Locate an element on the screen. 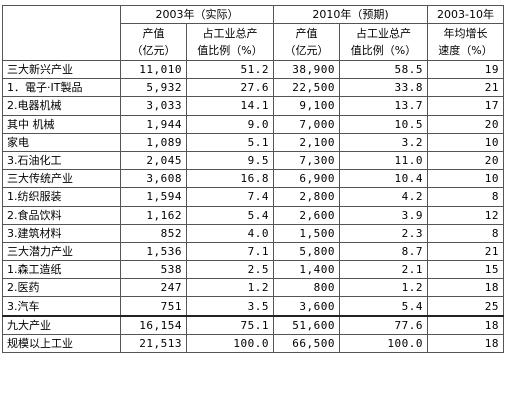  table-row: 三大新兴产业 11,010 51.2 38,900 58.5 19 is located at coordinates (253, 69).